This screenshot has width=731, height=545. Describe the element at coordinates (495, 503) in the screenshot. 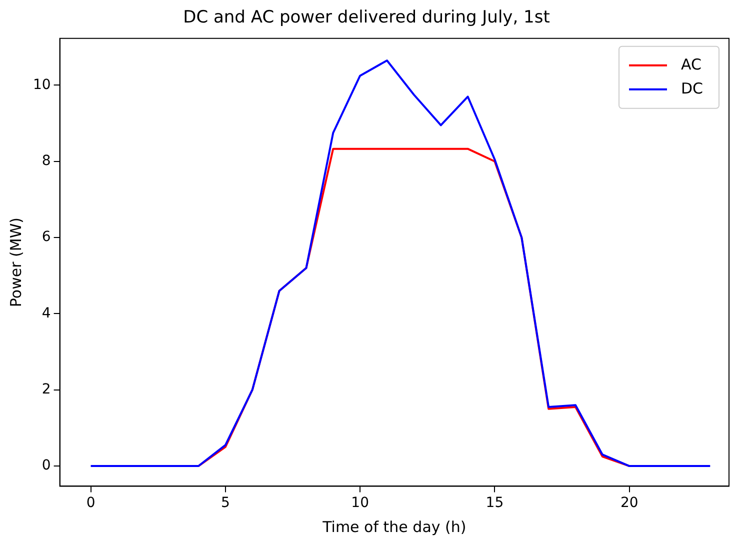

I see `x-tick-label: 15` at that location.